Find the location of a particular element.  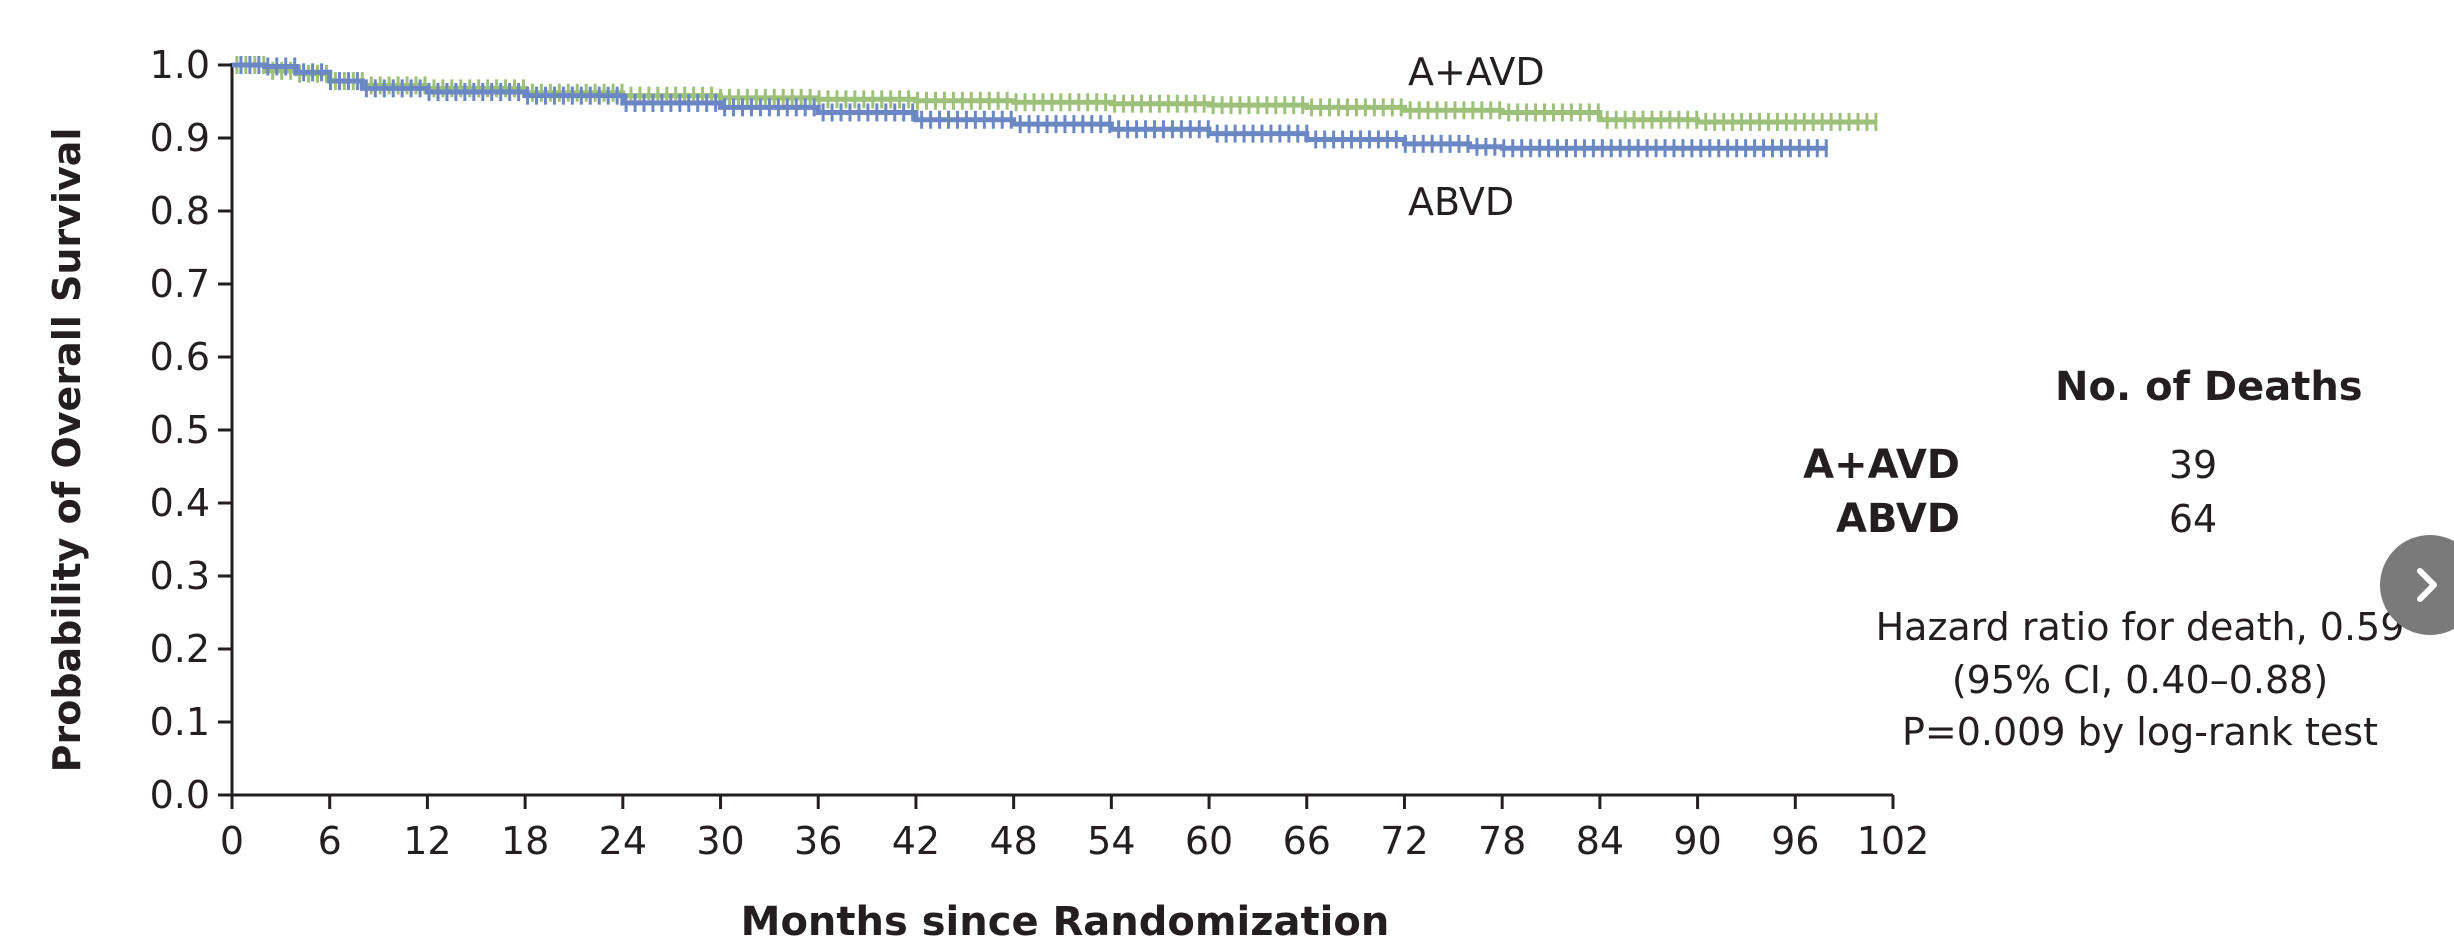

x-axis-label: Months since Randomization is located at coordinates (1065, 922).